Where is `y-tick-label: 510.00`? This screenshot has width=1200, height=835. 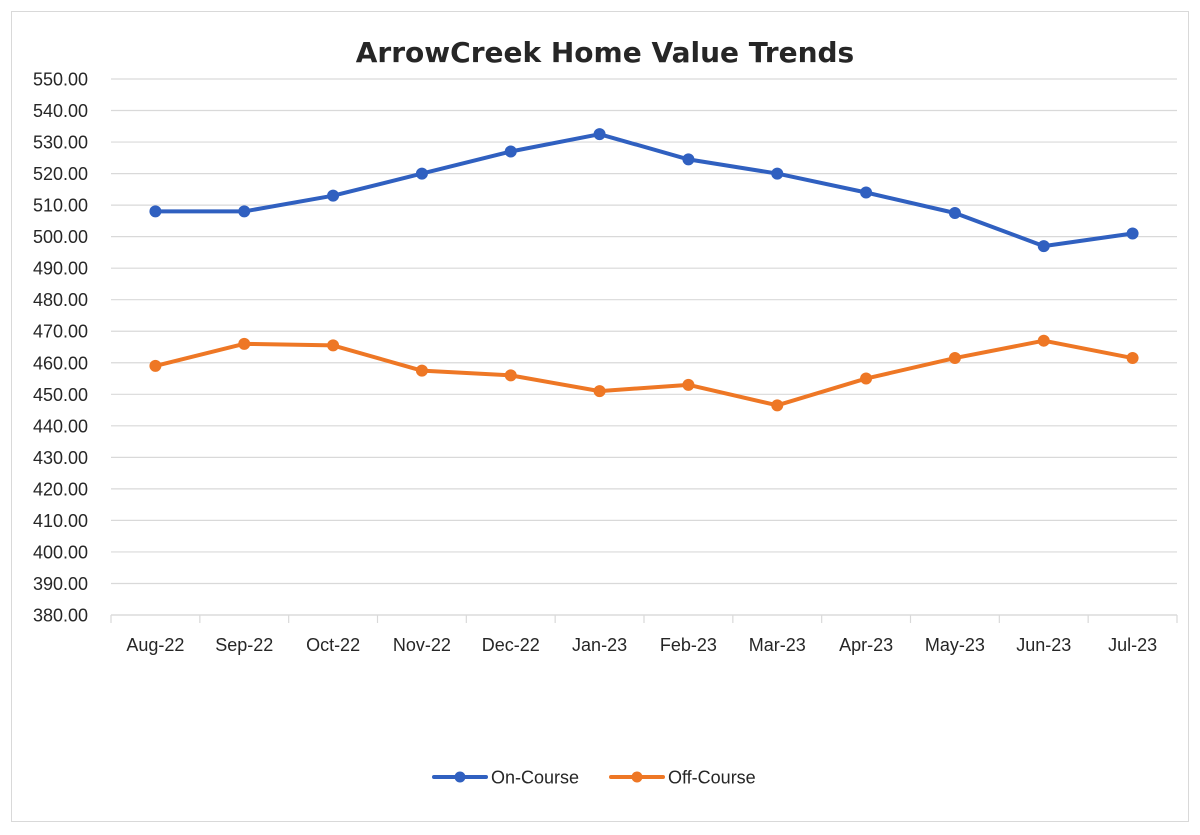
y-tick-label: 510.00 is located at coordinates (60, 206).